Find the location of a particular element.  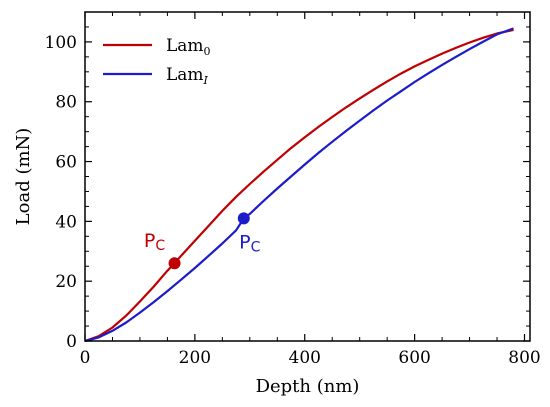

x-tick-label: 400 is located at coordinates (305, 358).